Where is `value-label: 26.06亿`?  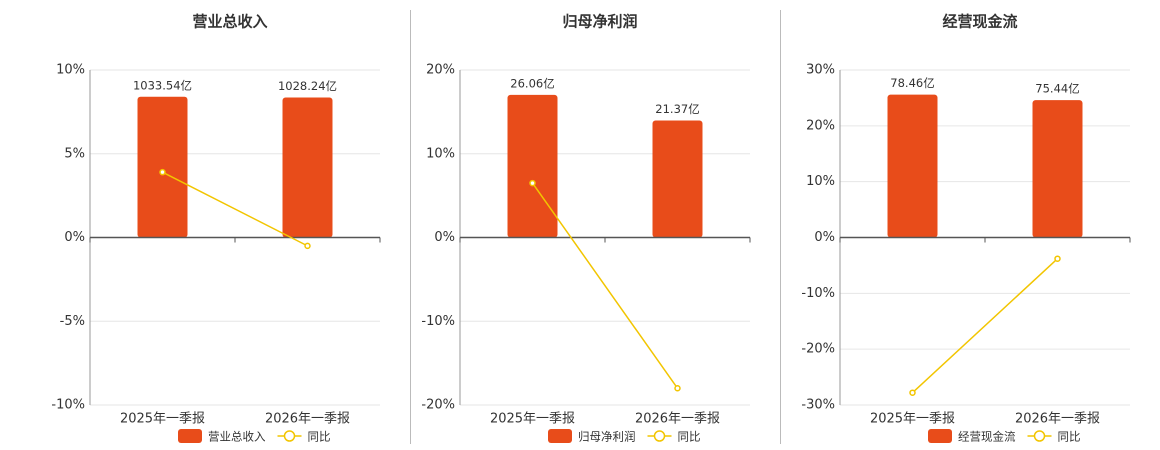
value-label: 26.06亿 is located at coordinates (532, 83).